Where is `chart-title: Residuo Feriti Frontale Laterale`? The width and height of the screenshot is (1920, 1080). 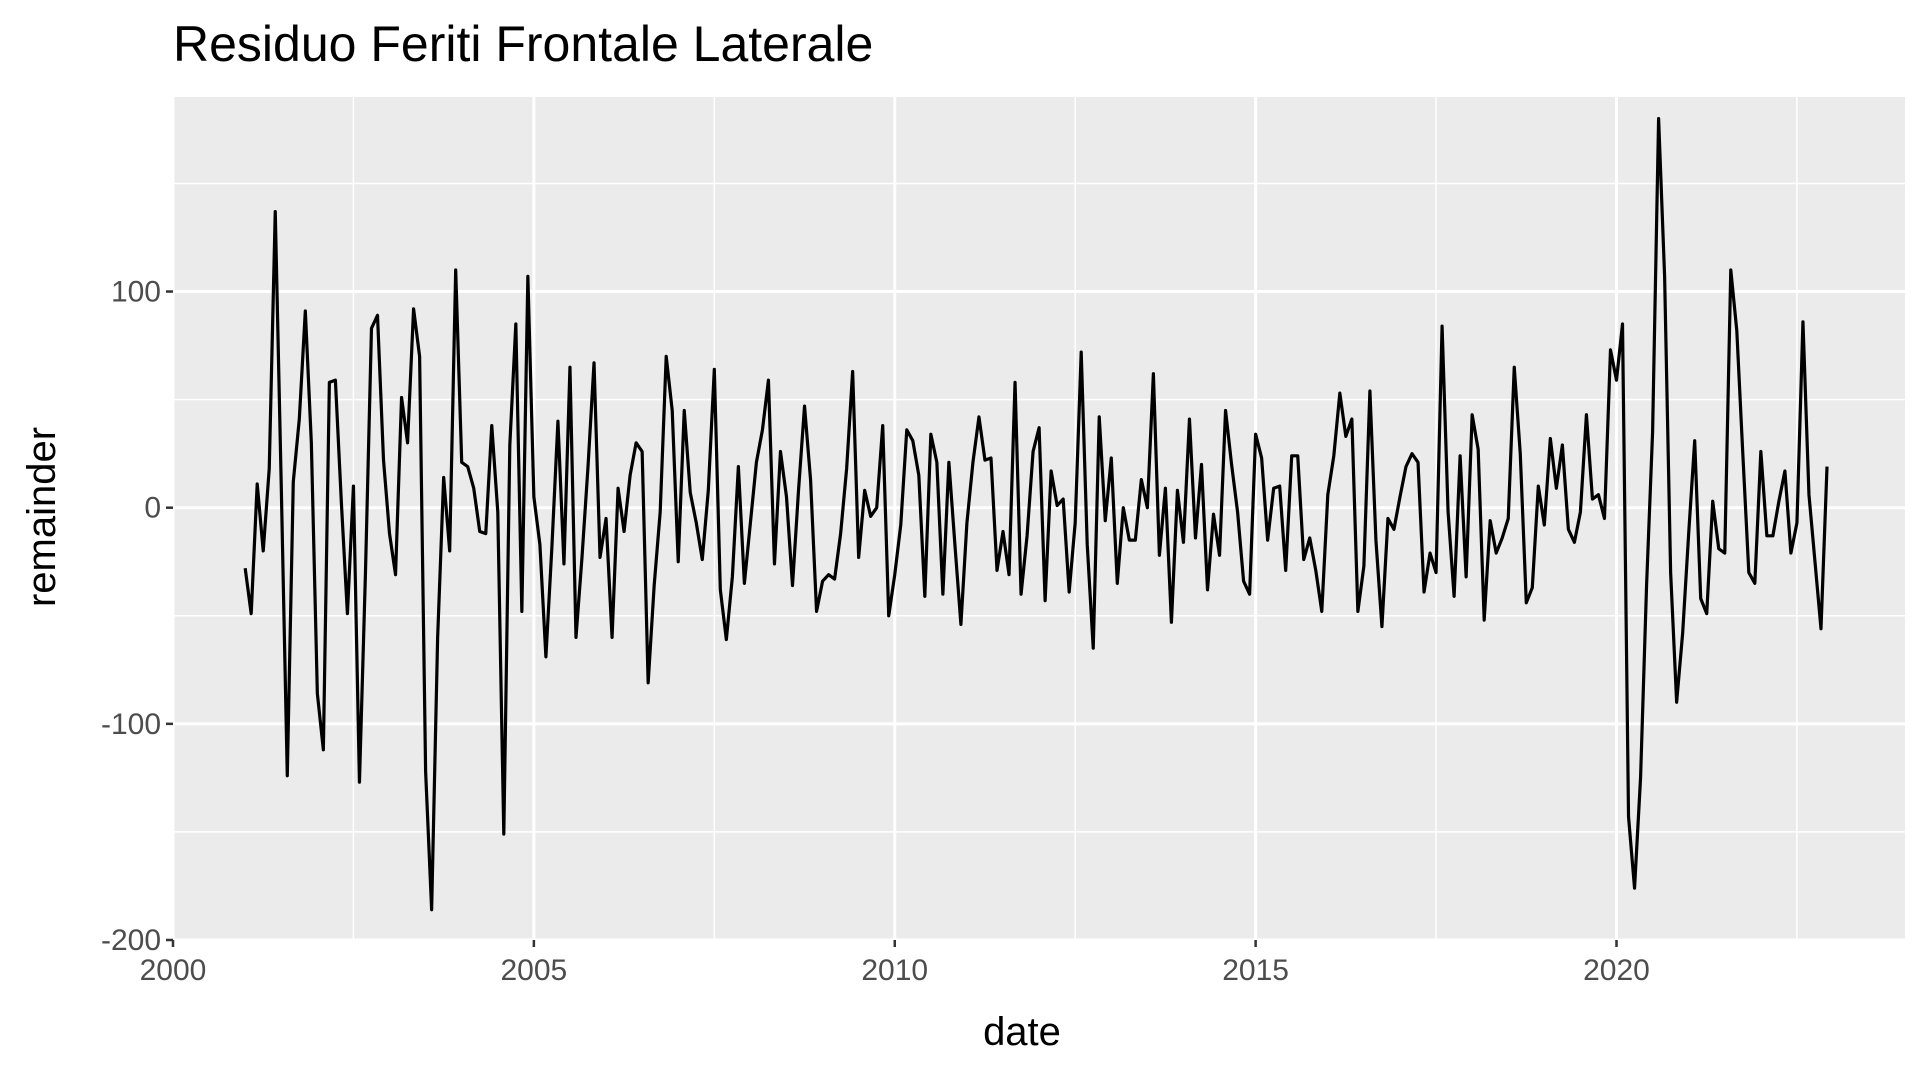 chart-title: Residuo Feriti Frontale Laterale is located at coordinates (523, 44).